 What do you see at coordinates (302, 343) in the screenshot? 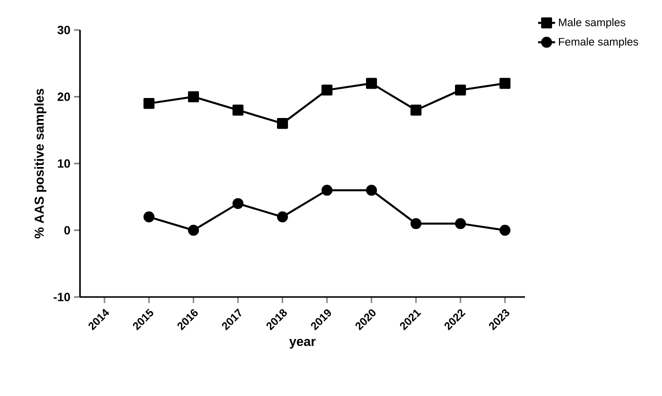
I see `x-axis-title: year` at bounding box center [302, 343].